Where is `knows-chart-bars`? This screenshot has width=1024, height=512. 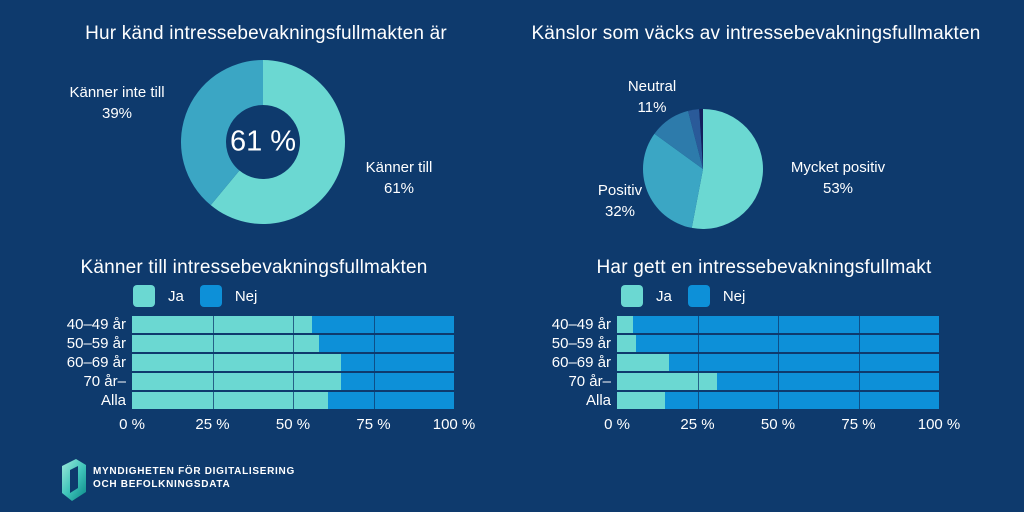
knows-chart-bars is located at coordinates (293, 362).